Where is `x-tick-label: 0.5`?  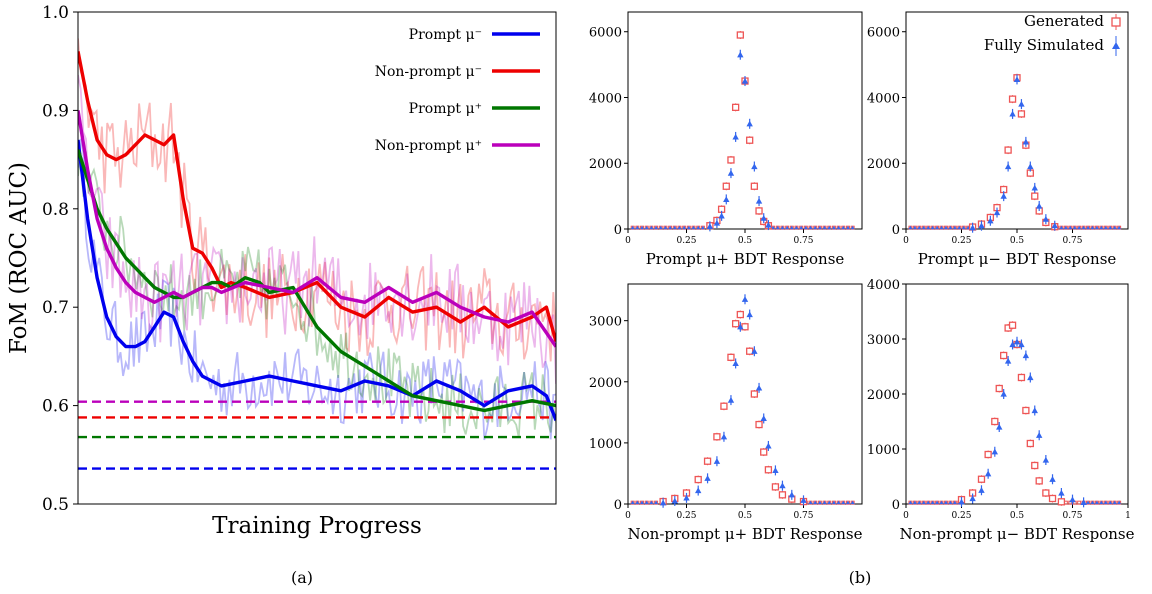 x-tick-label: 0.5 is located at coordinates (1017, 516).